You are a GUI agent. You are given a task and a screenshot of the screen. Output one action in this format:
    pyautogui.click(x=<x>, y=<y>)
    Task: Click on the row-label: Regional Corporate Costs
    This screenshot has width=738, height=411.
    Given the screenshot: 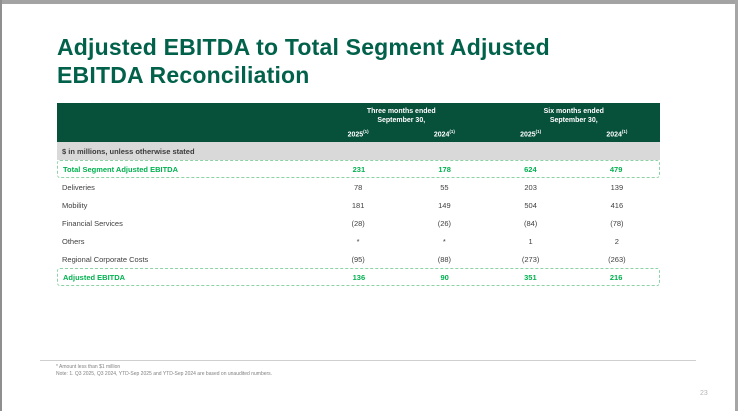 What is the action you would take?
    pyautogui.click(x=105, y=259)
    